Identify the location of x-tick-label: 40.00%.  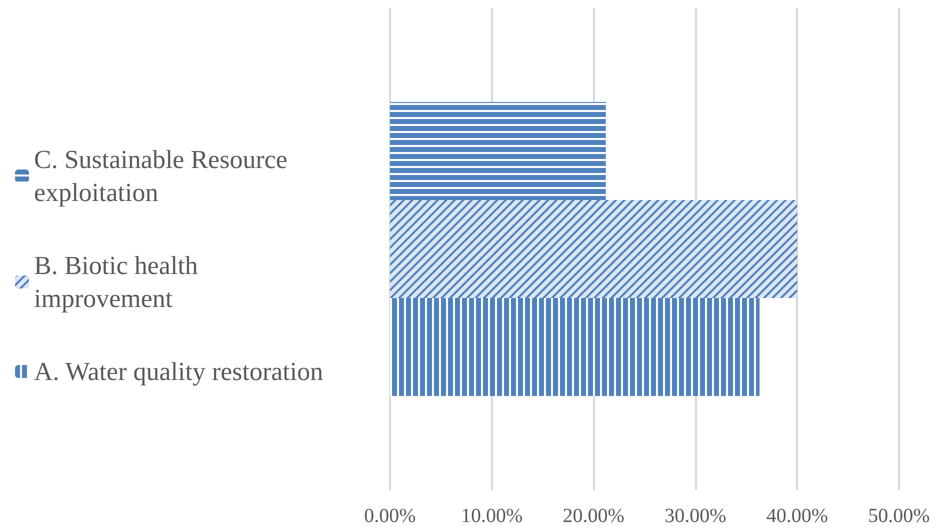
(797, 516).